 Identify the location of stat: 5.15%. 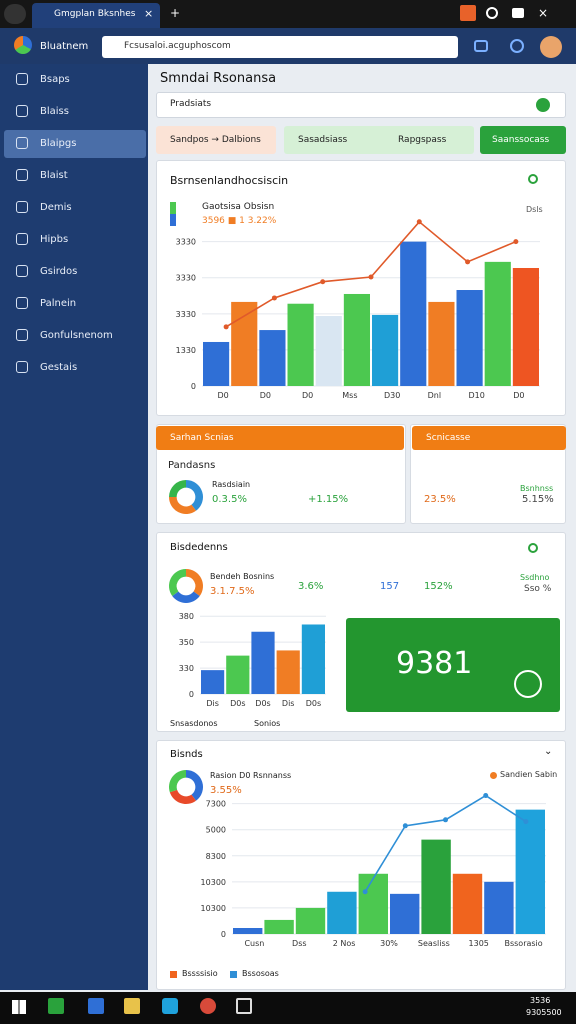
(538, 499).